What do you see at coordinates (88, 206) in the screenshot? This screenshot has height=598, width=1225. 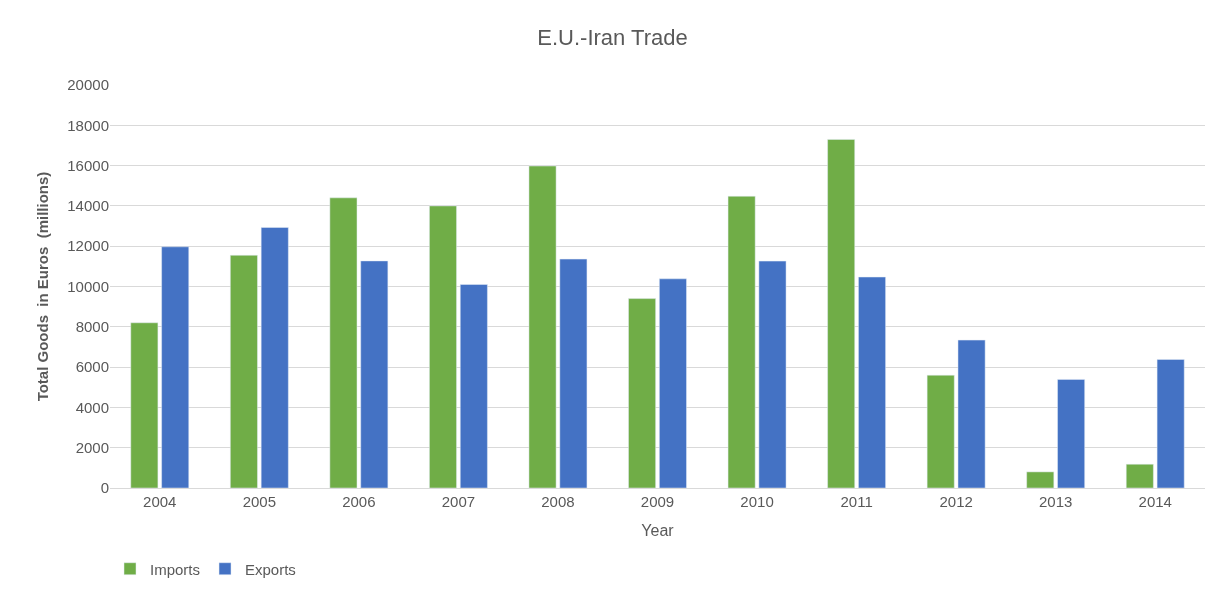 I see `y-tick-label: 14000` at bounding box center [88, 206].